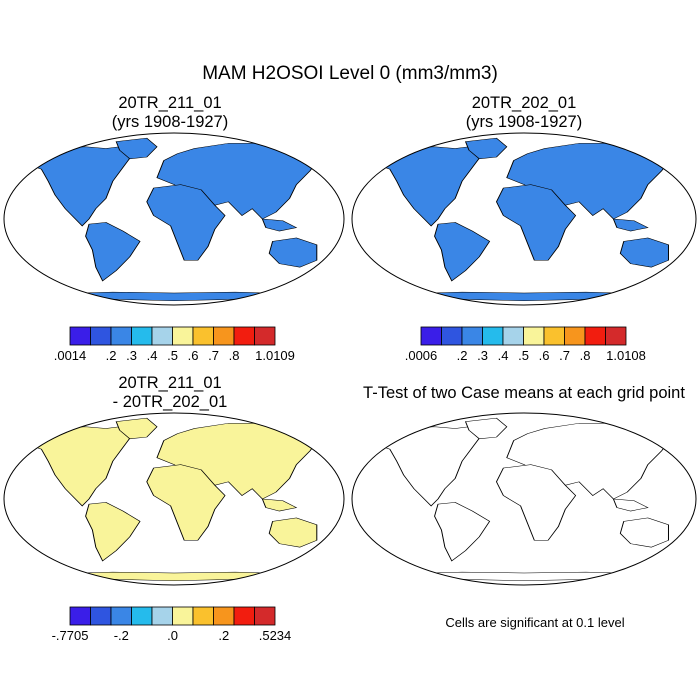  Describe the element at coordinates (70, 635) in the screenshot. I see `colorbar-tick-label: -.7705` at that location.